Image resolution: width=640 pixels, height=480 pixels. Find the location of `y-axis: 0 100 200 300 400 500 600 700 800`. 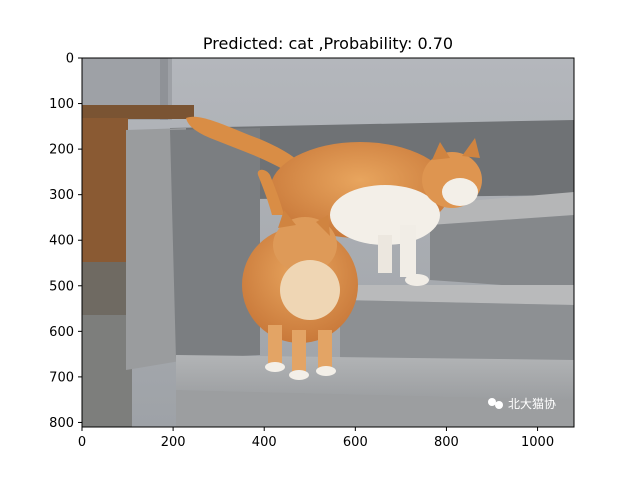

y-axis: 0 100 200 300 400 500 600 700 800 is located at coordinates (65, 241).